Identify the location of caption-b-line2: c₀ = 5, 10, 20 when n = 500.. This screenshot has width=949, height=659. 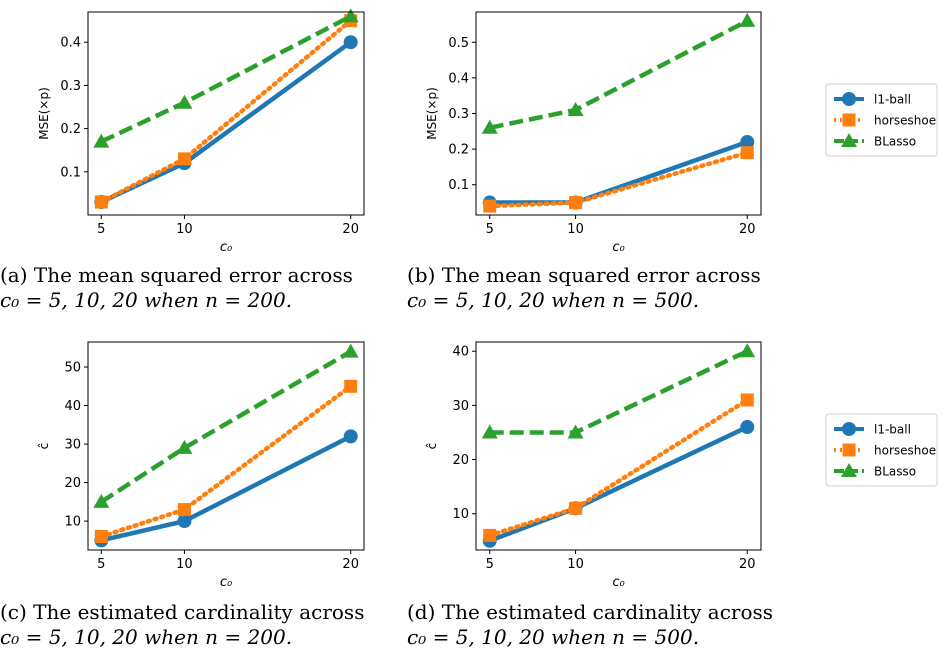
(553, 300).